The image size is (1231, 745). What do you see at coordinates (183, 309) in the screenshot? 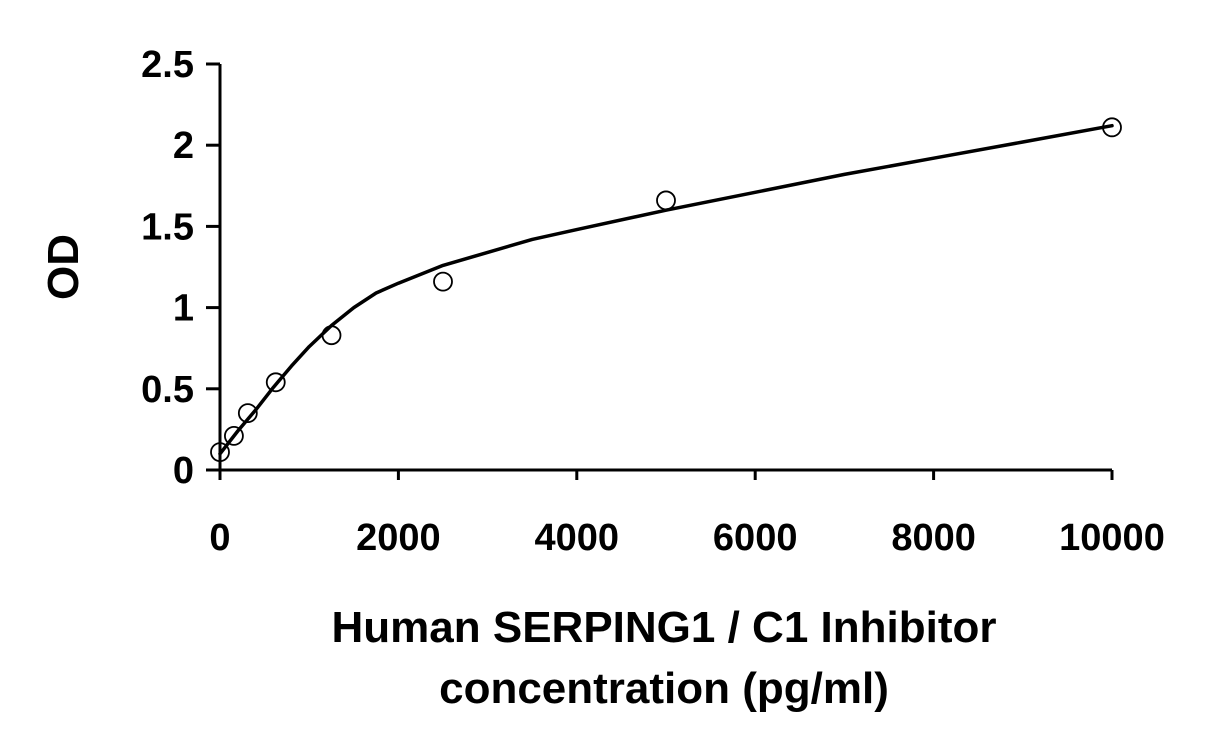
I see `y-tick-label: 1` at bounding box center [183, 309].